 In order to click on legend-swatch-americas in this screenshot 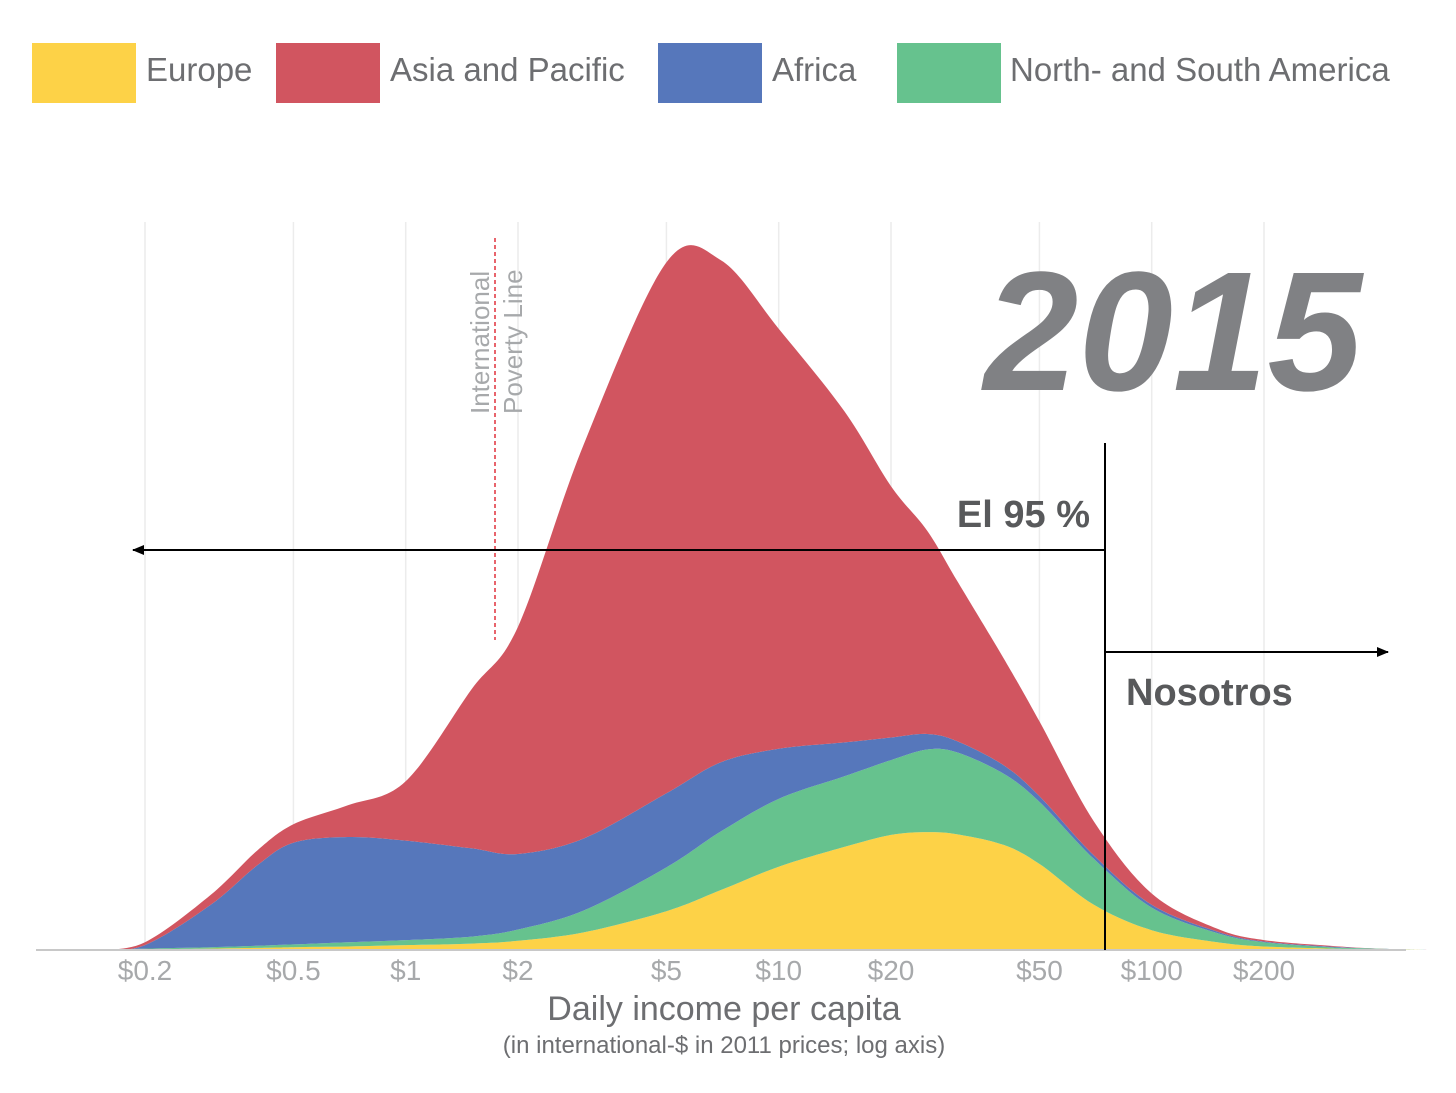, I will do `click(949, 73)`.